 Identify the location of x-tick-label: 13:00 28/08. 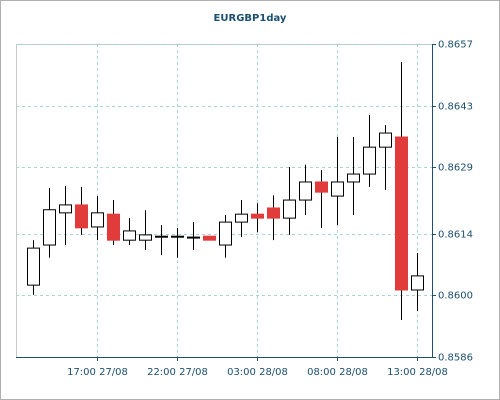
(417, 372).